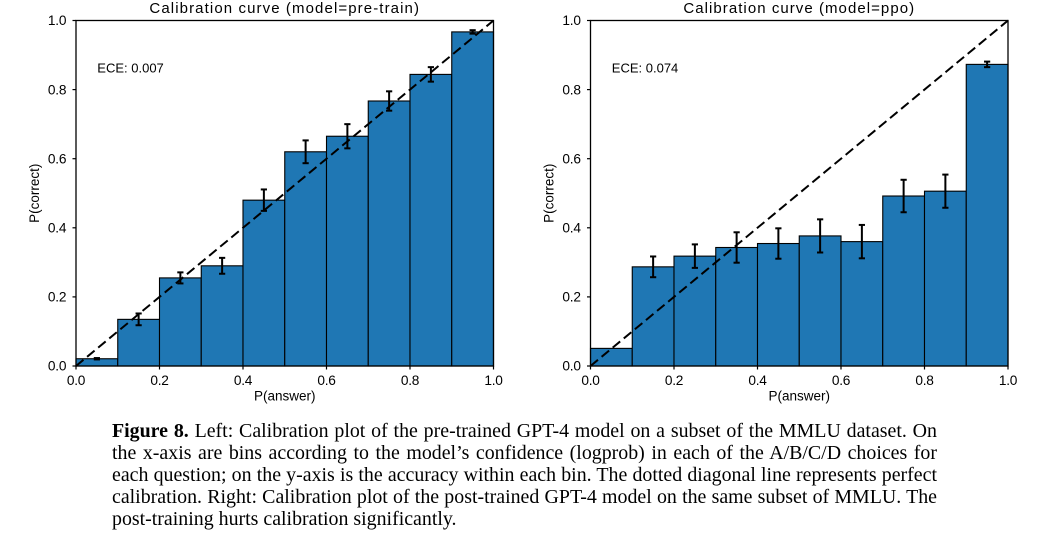 Image resolution: width=1054 pixels, height=544 pixels. I want to click on svg-text: ECE: 0.074, so click(645, 68).